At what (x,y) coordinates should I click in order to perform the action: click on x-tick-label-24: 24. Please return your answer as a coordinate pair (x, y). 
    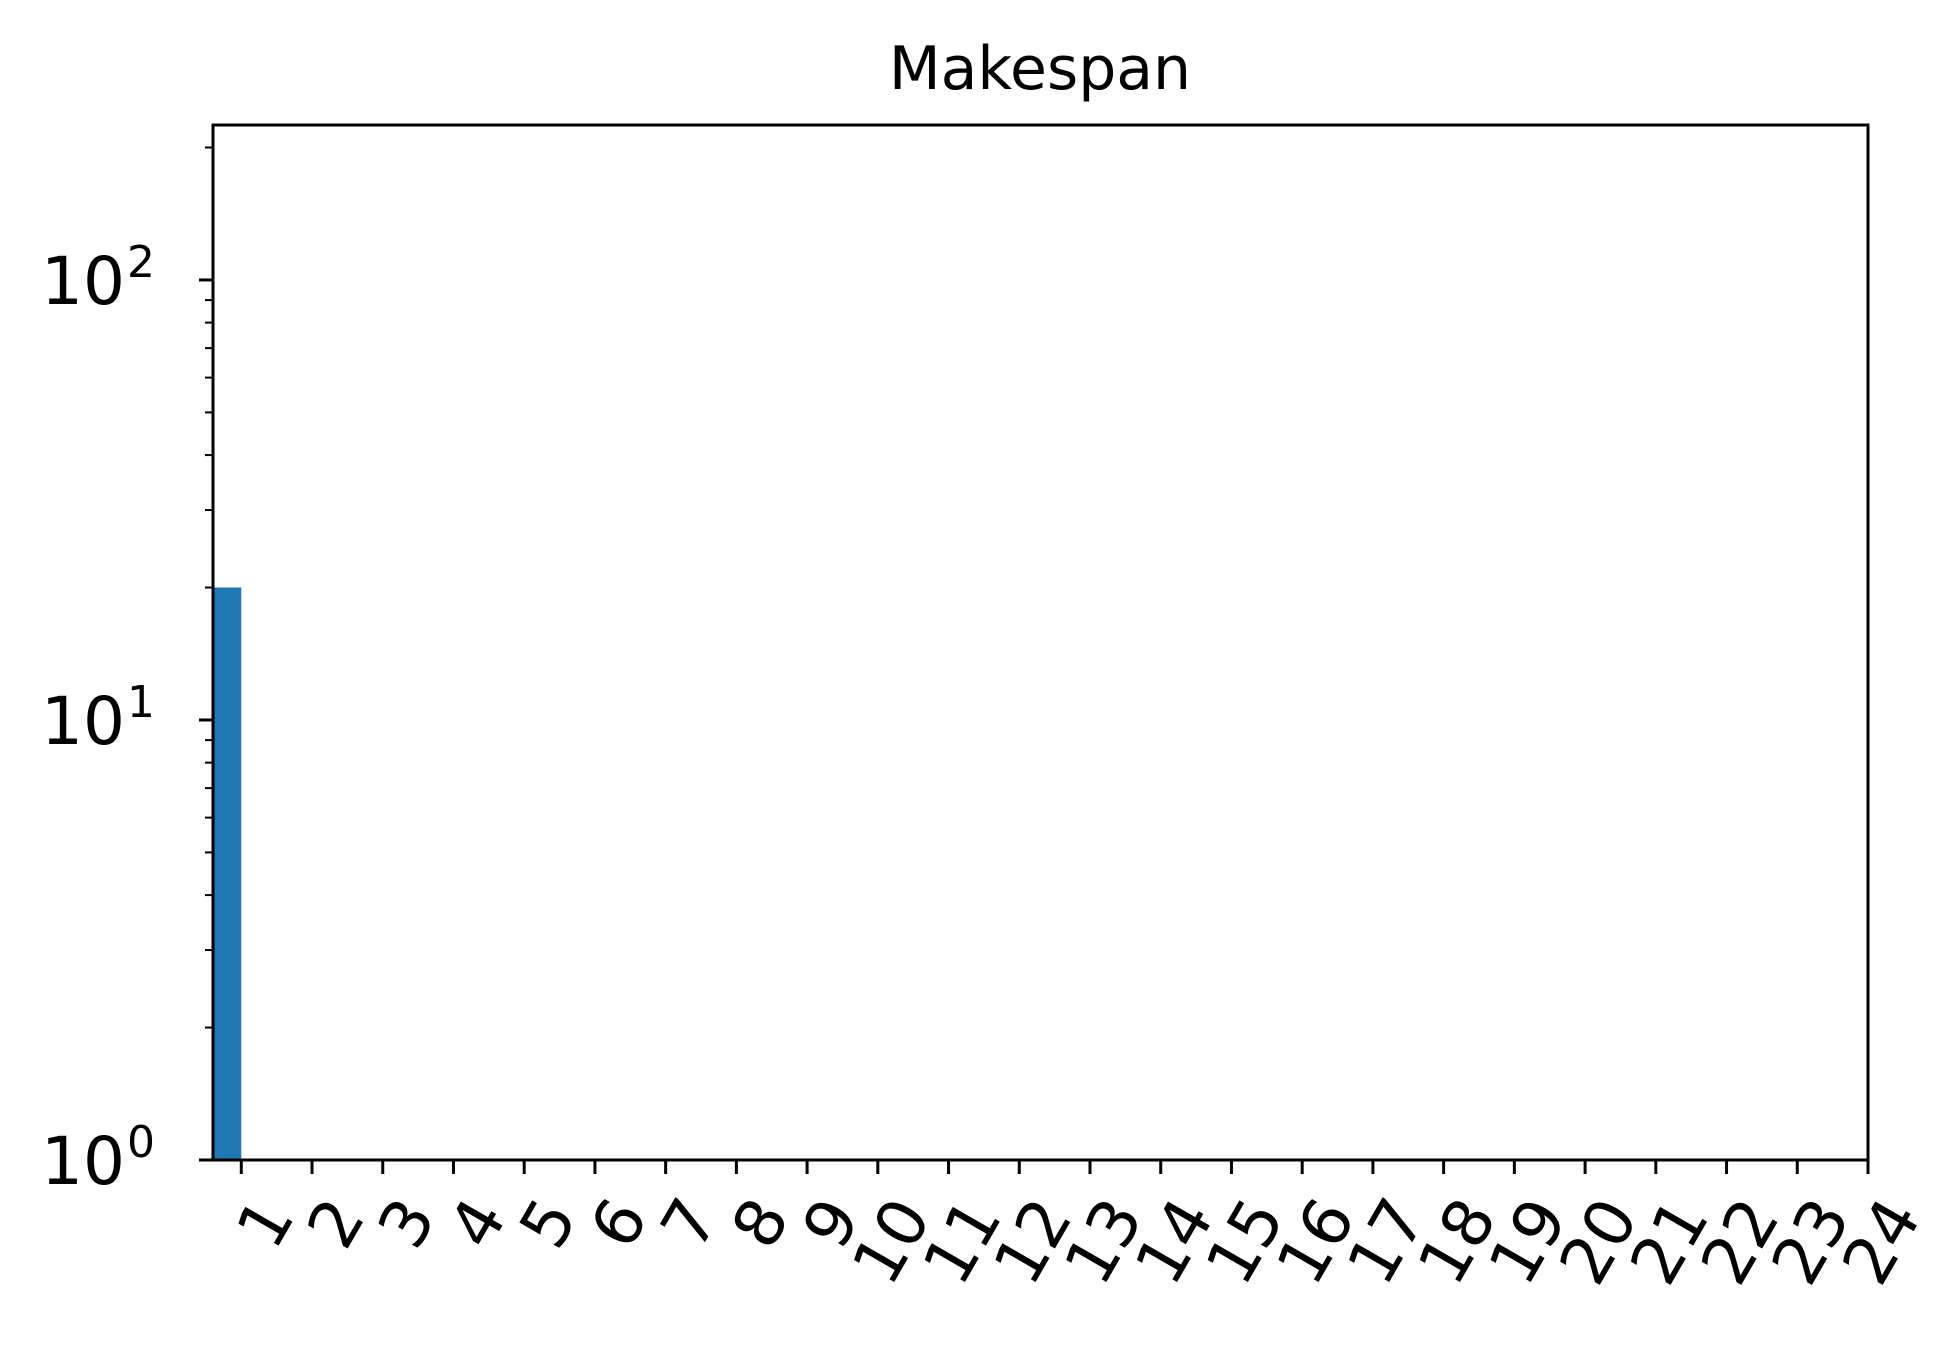
    Looking at the image, I should click on (1881, 1241).